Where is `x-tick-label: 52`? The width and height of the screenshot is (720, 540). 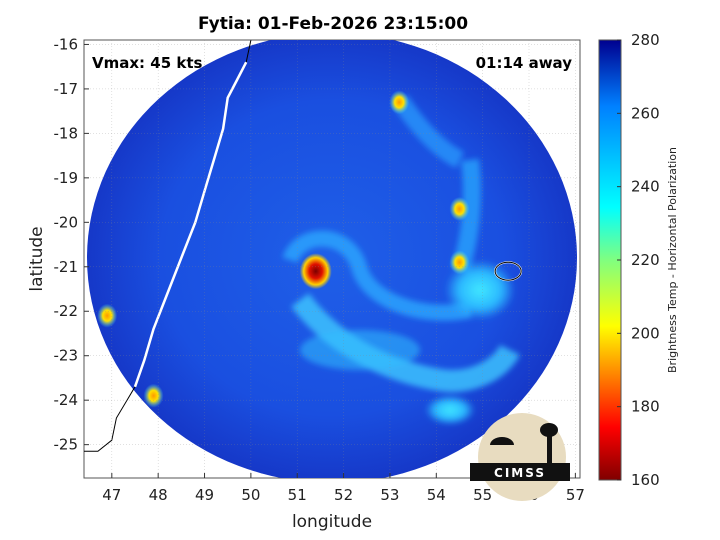
x-tick-label: 52 is located at coordinates (343, 495).